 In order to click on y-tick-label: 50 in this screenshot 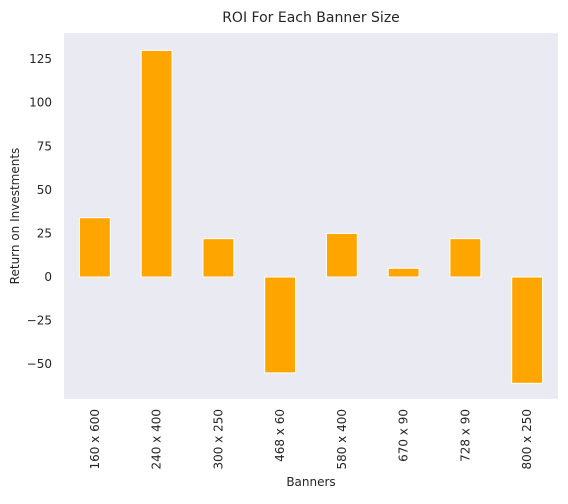, I will do `click(44, 190)`.